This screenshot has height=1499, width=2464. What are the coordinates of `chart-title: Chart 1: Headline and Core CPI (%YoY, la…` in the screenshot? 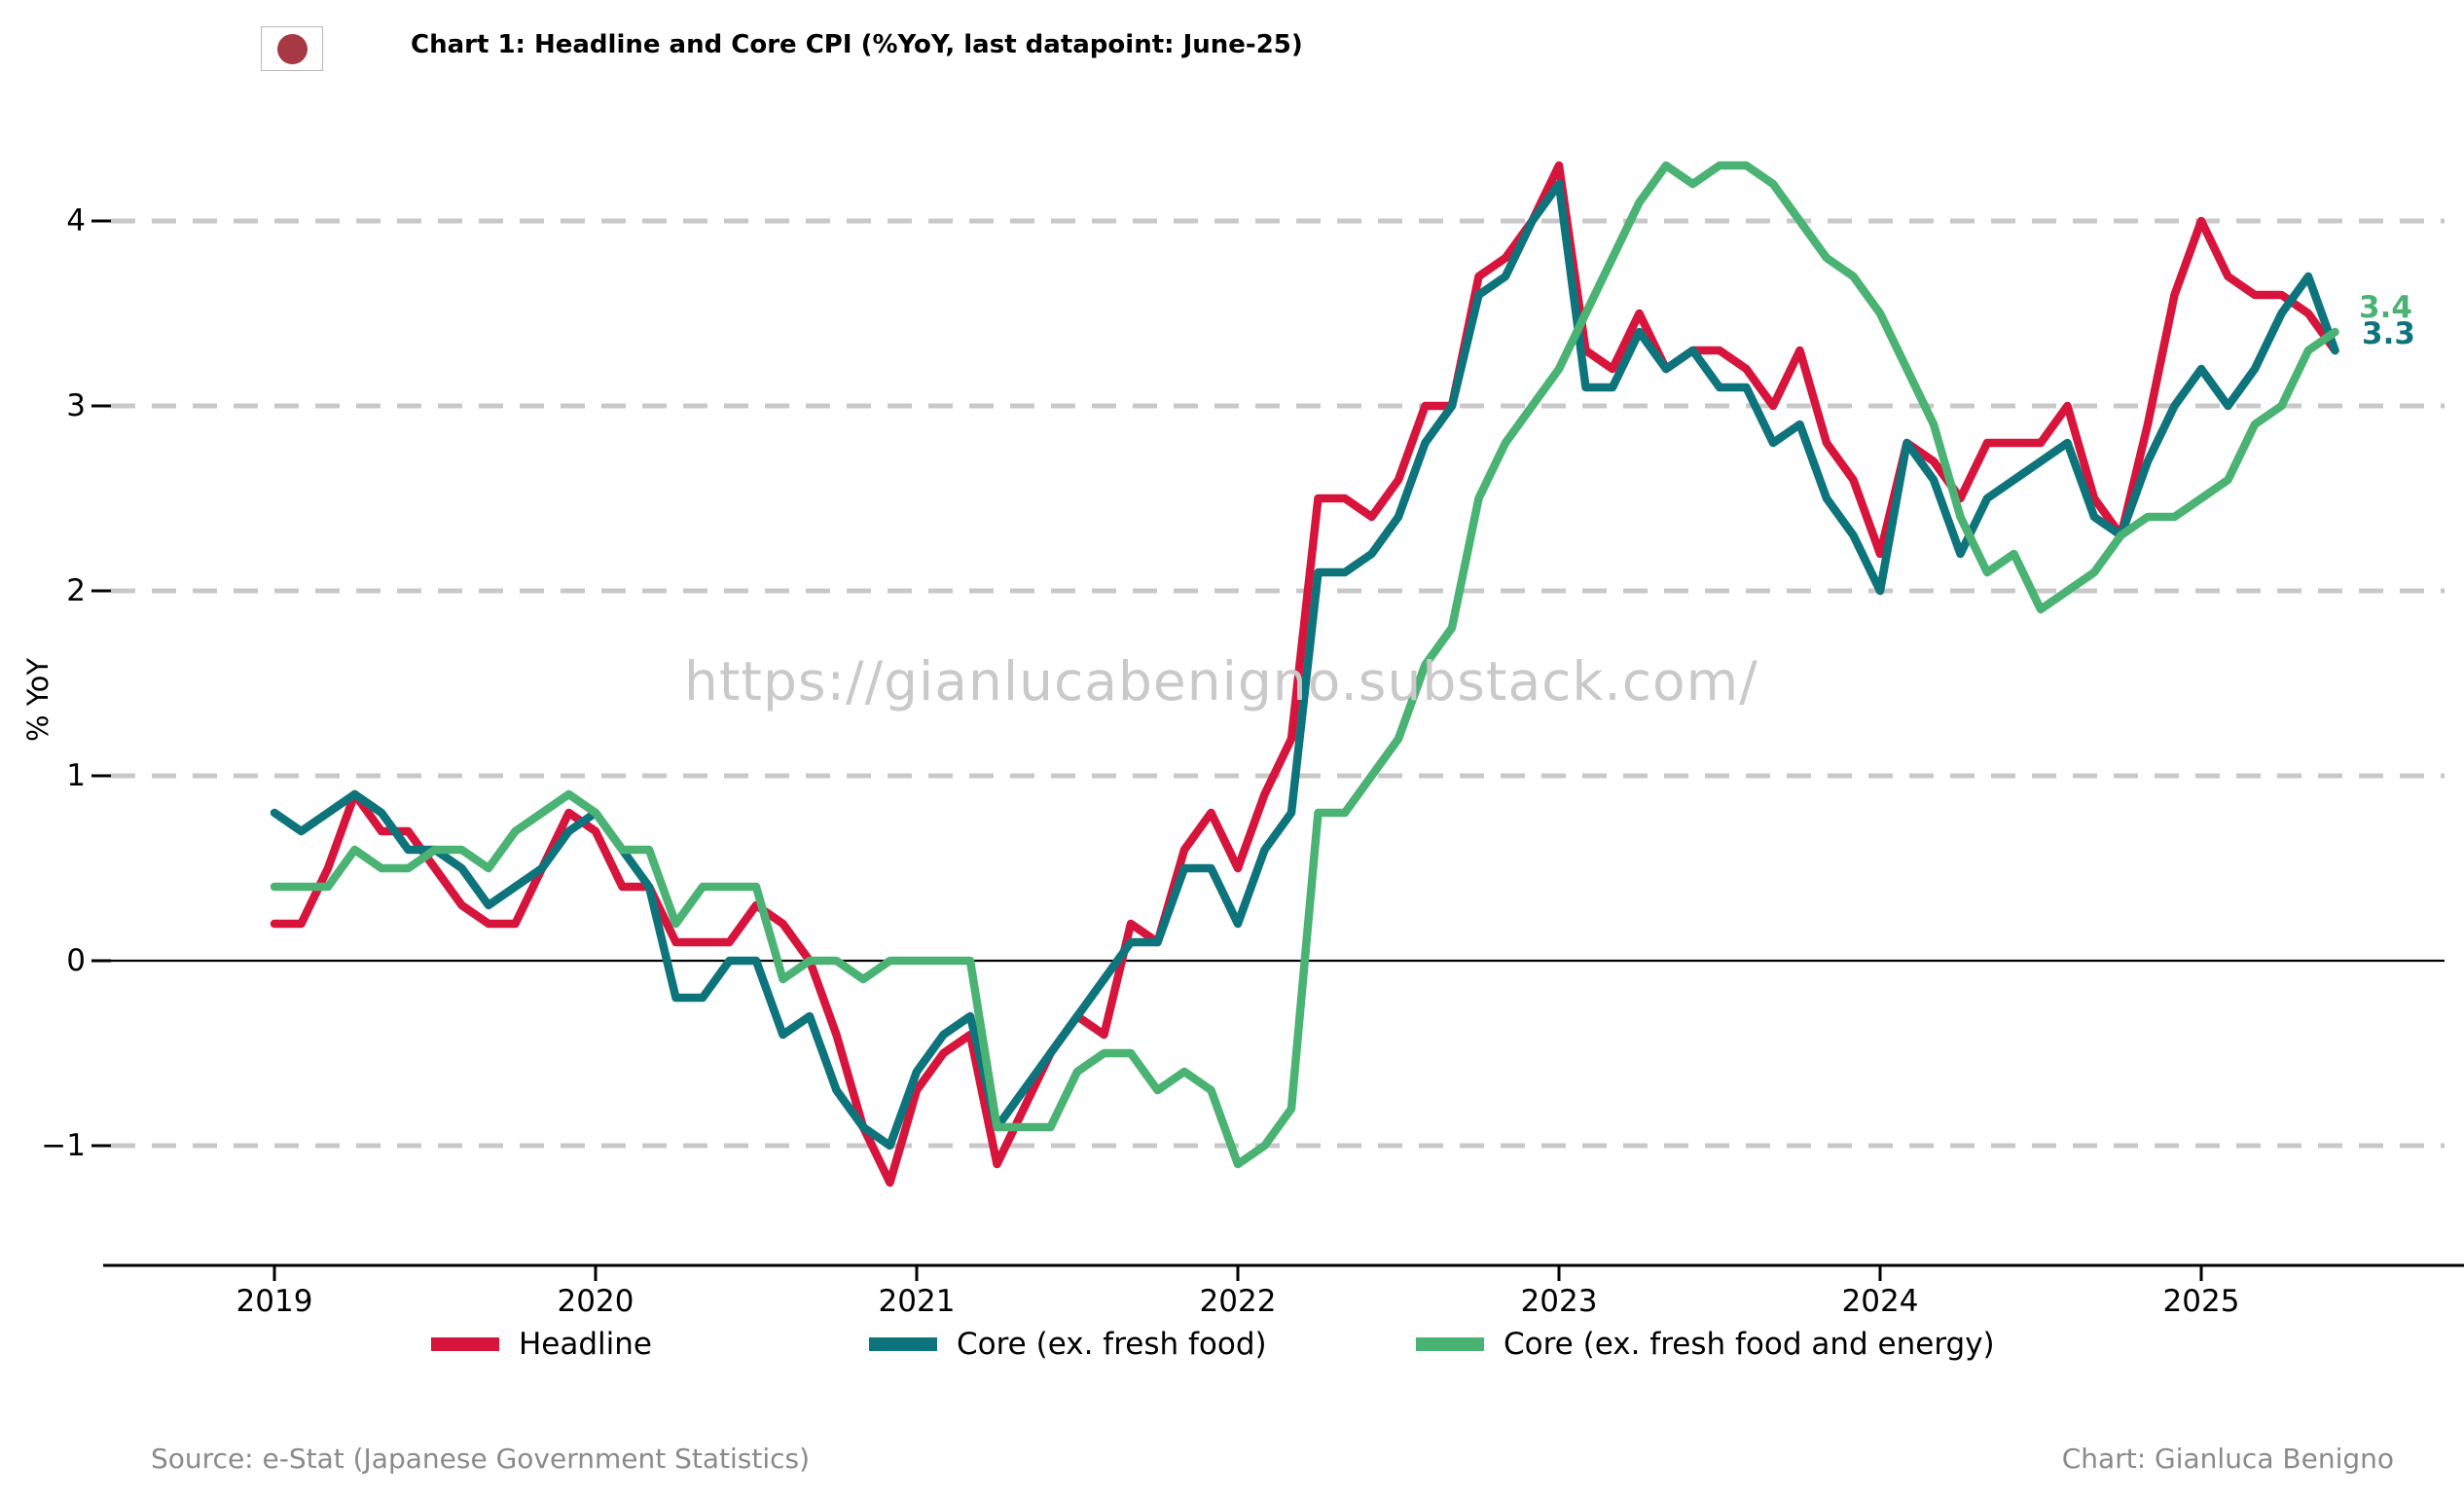 It's located at (857, 44).